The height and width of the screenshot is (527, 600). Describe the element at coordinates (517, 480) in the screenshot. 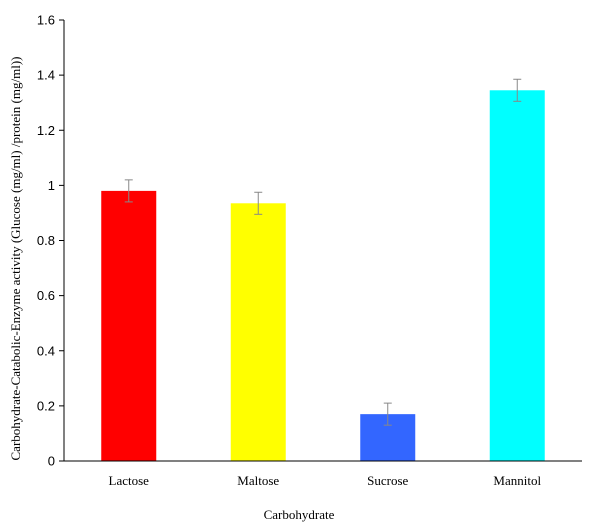

I see `x-tick-label-mannitol: Mannitol` at that location.